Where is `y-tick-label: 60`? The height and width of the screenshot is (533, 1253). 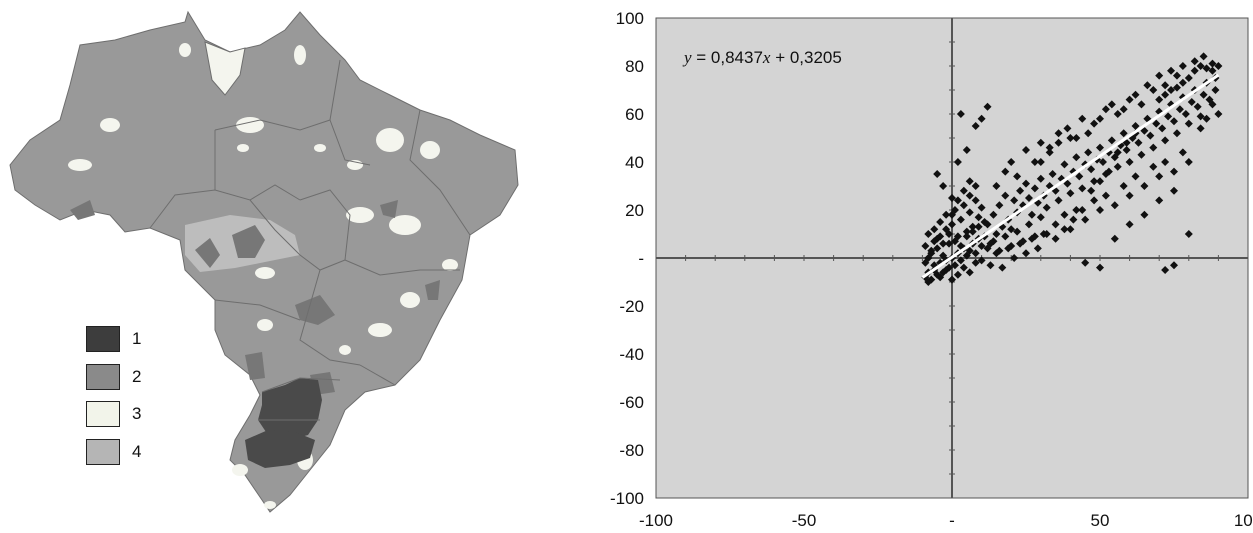 y-tick-label: 60 is located at coordinates (634, 114).